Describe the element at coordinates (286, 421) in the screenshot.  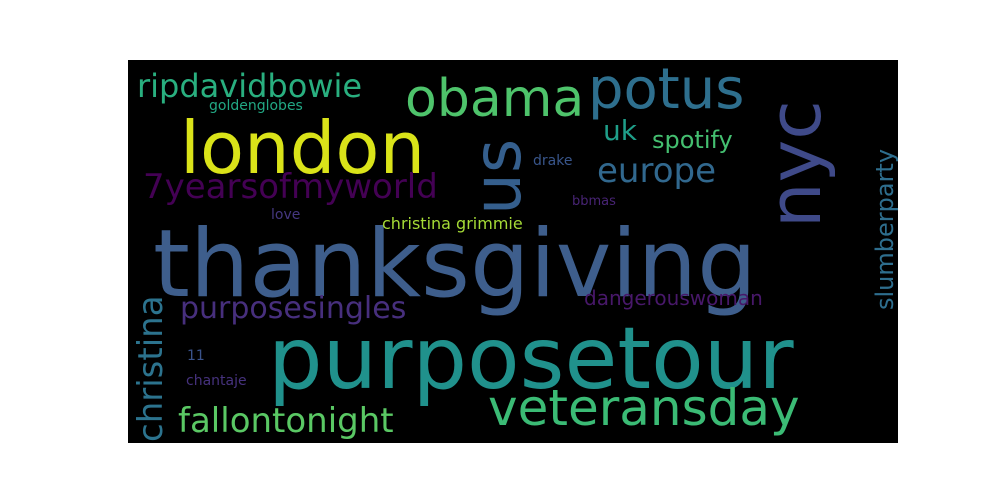
I see `word-fallontonight: fallontonight` at that location.